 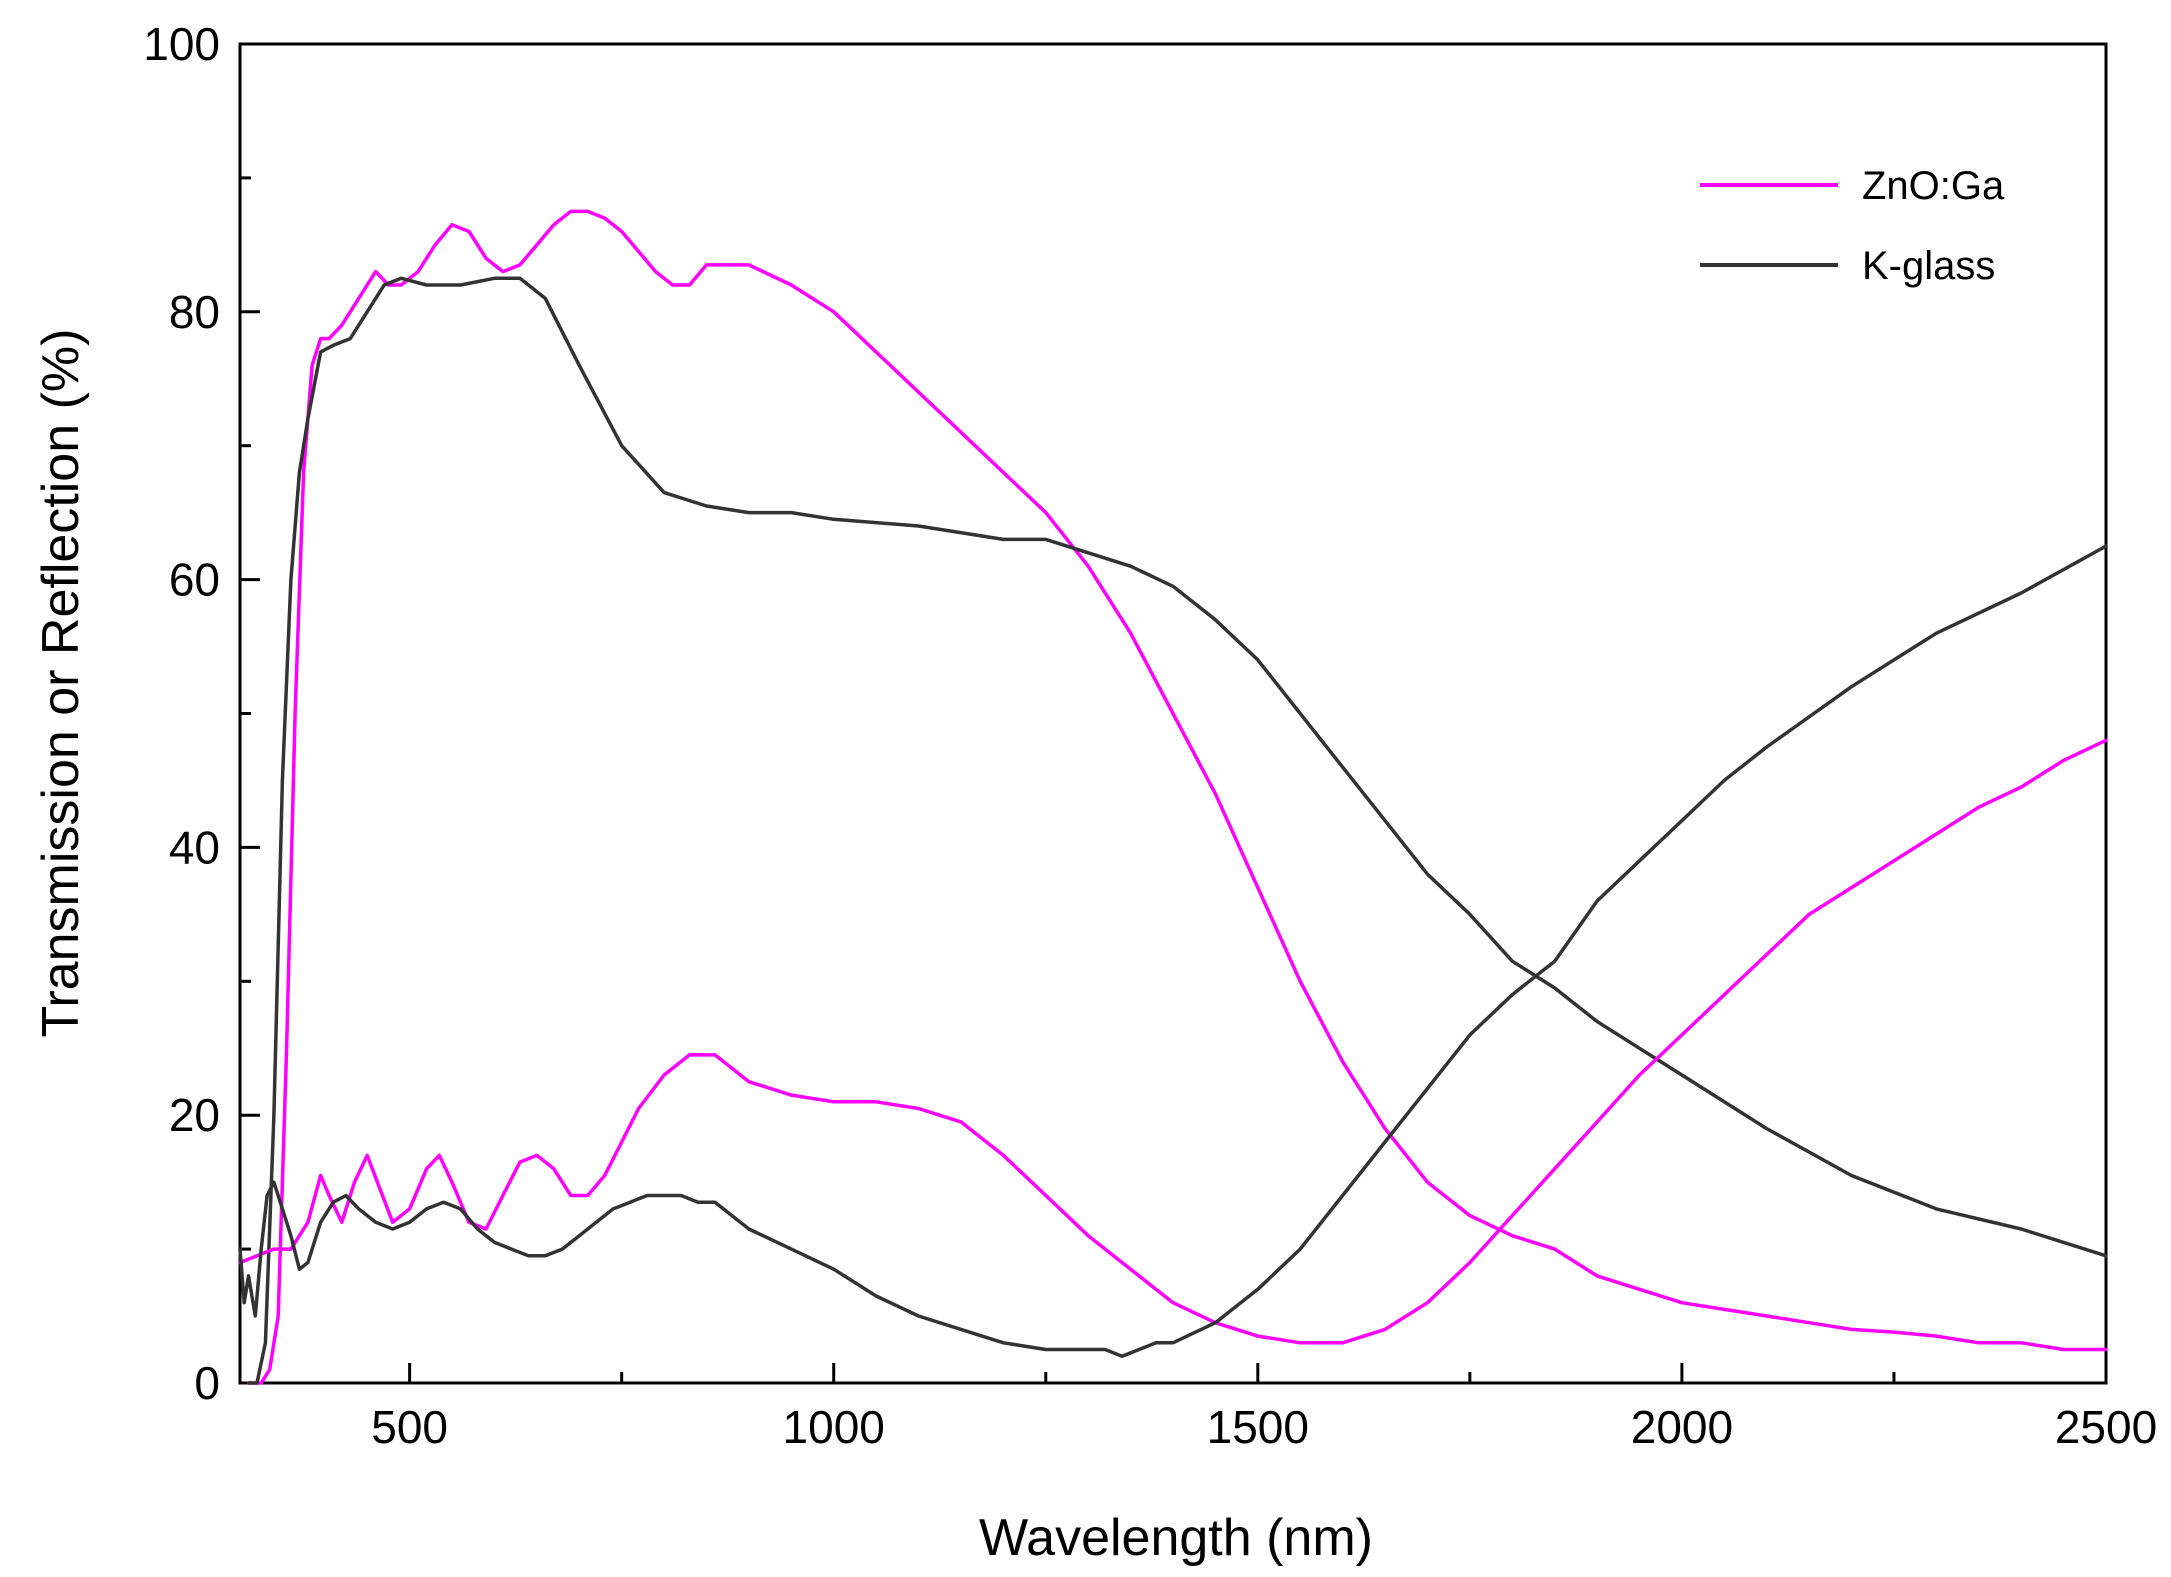 What do you see at coordinates (1258, 1427) in the screenshot?
I see `x-tick-label: 1500` at bounding box center [1258, 1427].